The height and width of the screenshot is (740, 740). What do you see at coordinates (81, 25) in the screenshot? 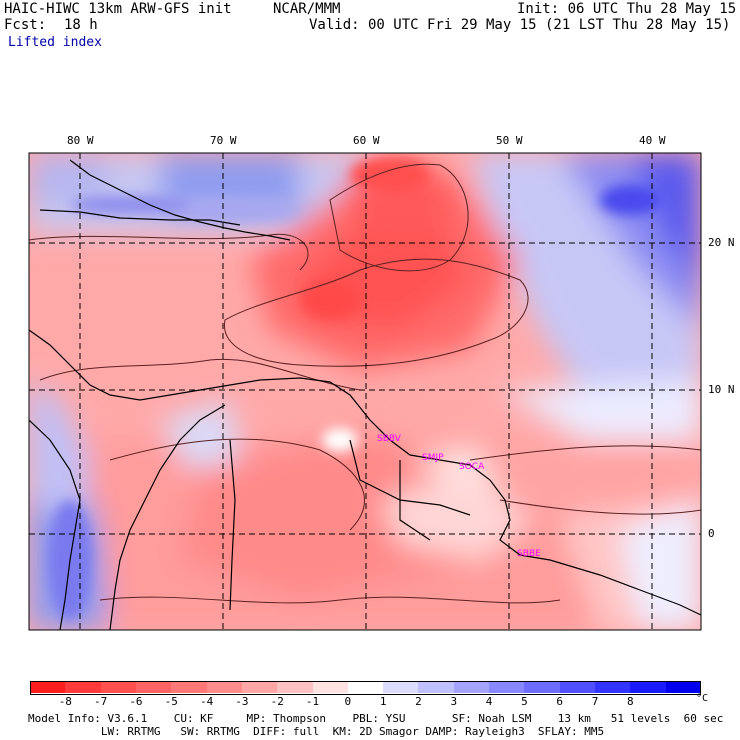
I see `forecast-hour: 18 h` at bounding box center [81, 25].